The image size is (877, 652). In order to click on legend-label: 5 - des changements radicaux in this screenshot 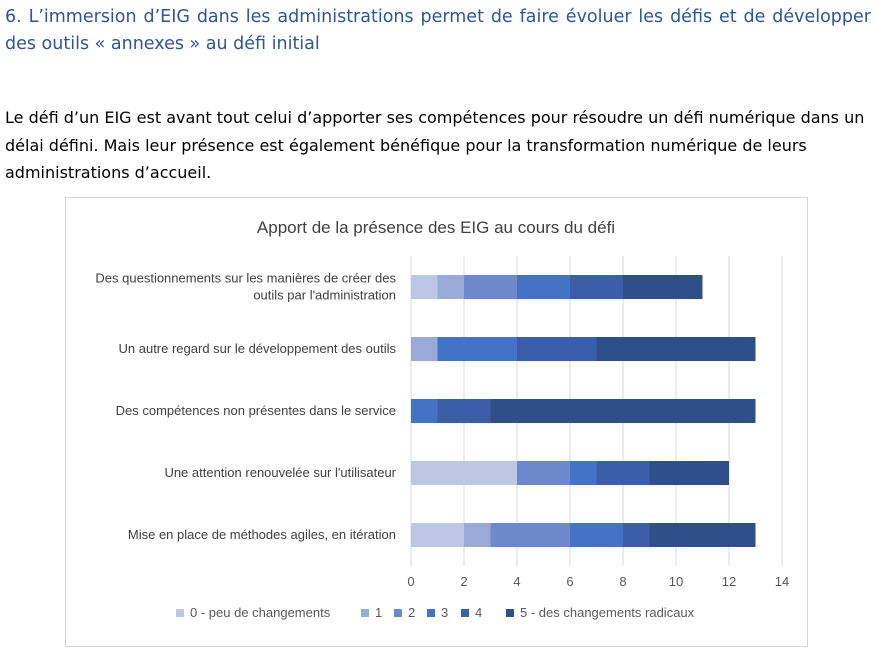, I will do `click(607, 612)`.